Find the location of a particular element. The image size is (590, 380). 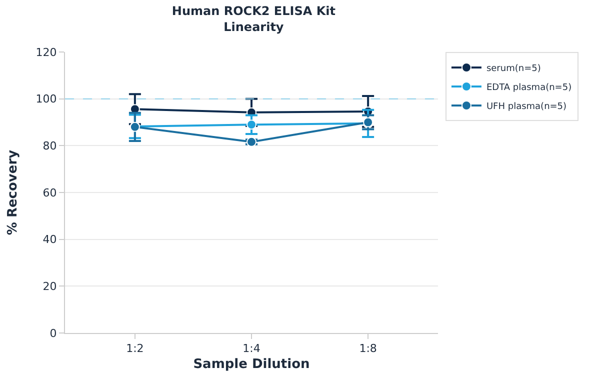

chart-subtitle: Linearity is located at coordinates (254, 27).